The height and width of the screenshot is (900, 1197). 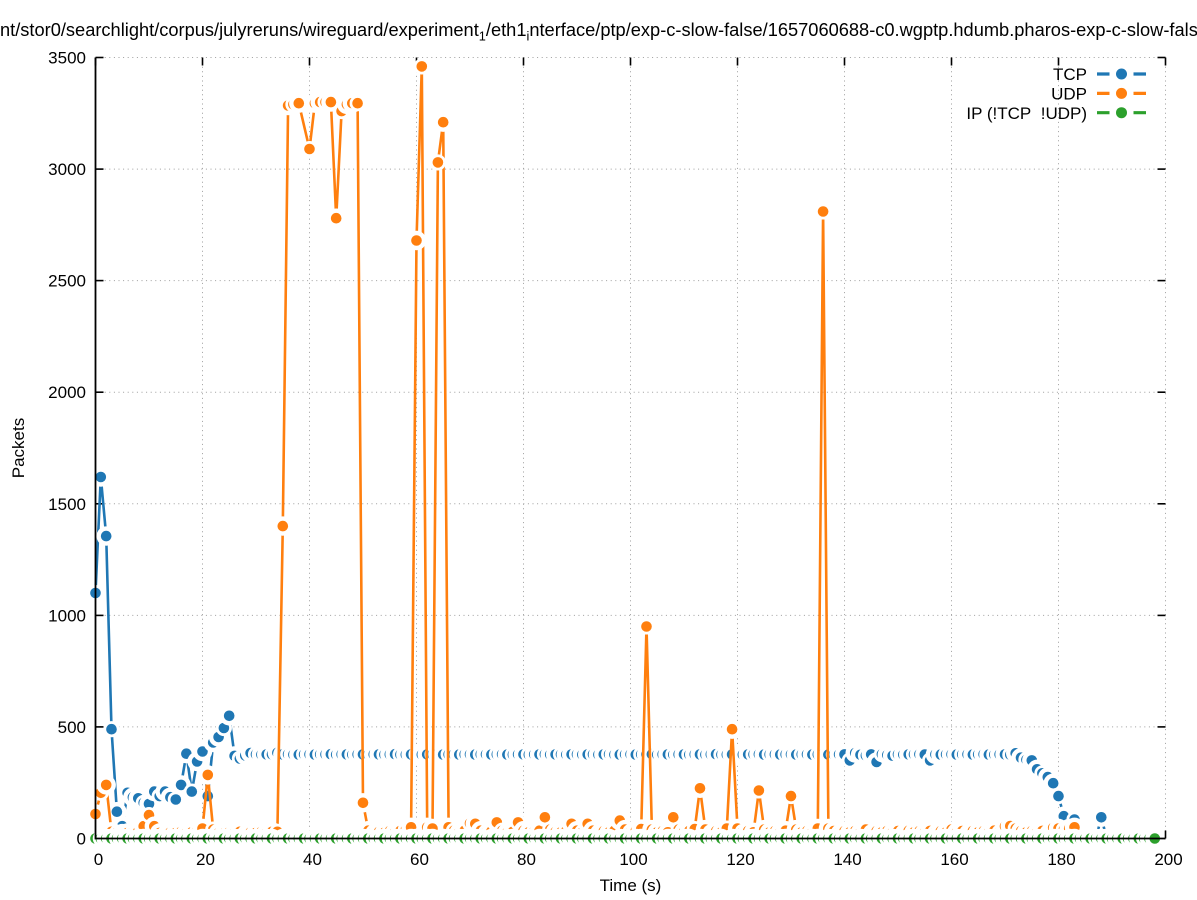 I want to click on svg-text: 2500, so click(x=67, y=281).